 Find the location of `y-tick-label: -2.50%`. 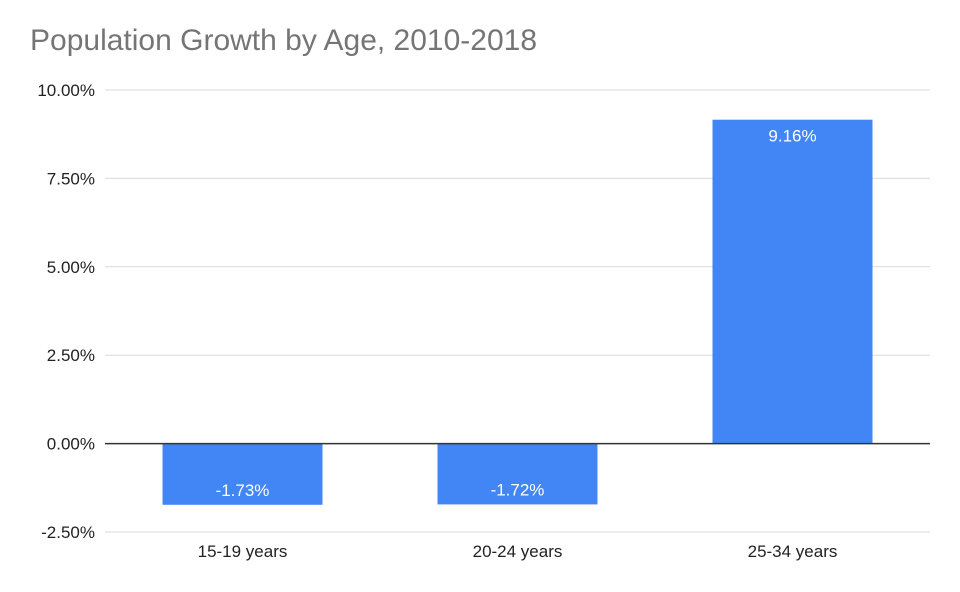

y-tick-label: -2.50% is located at coordinates (68, 532).